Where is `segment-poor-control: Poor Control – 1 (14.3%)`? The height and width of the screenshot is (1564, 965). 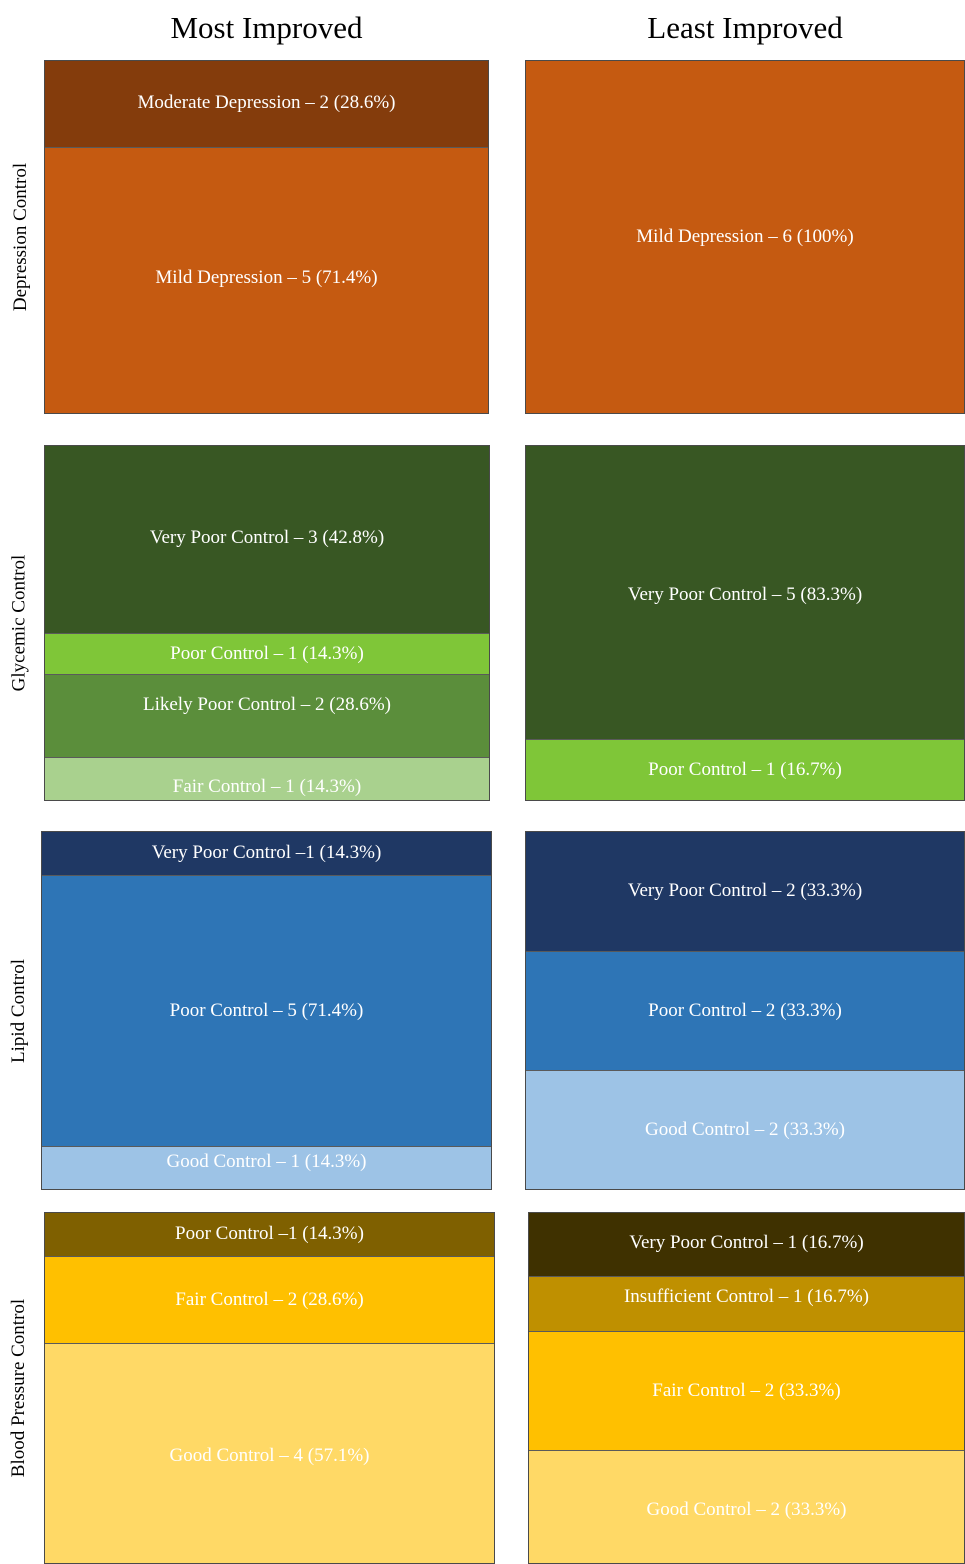
segment-poor-control: Poor Control – 1 (14.3%) is located at coordinates (267, 653).